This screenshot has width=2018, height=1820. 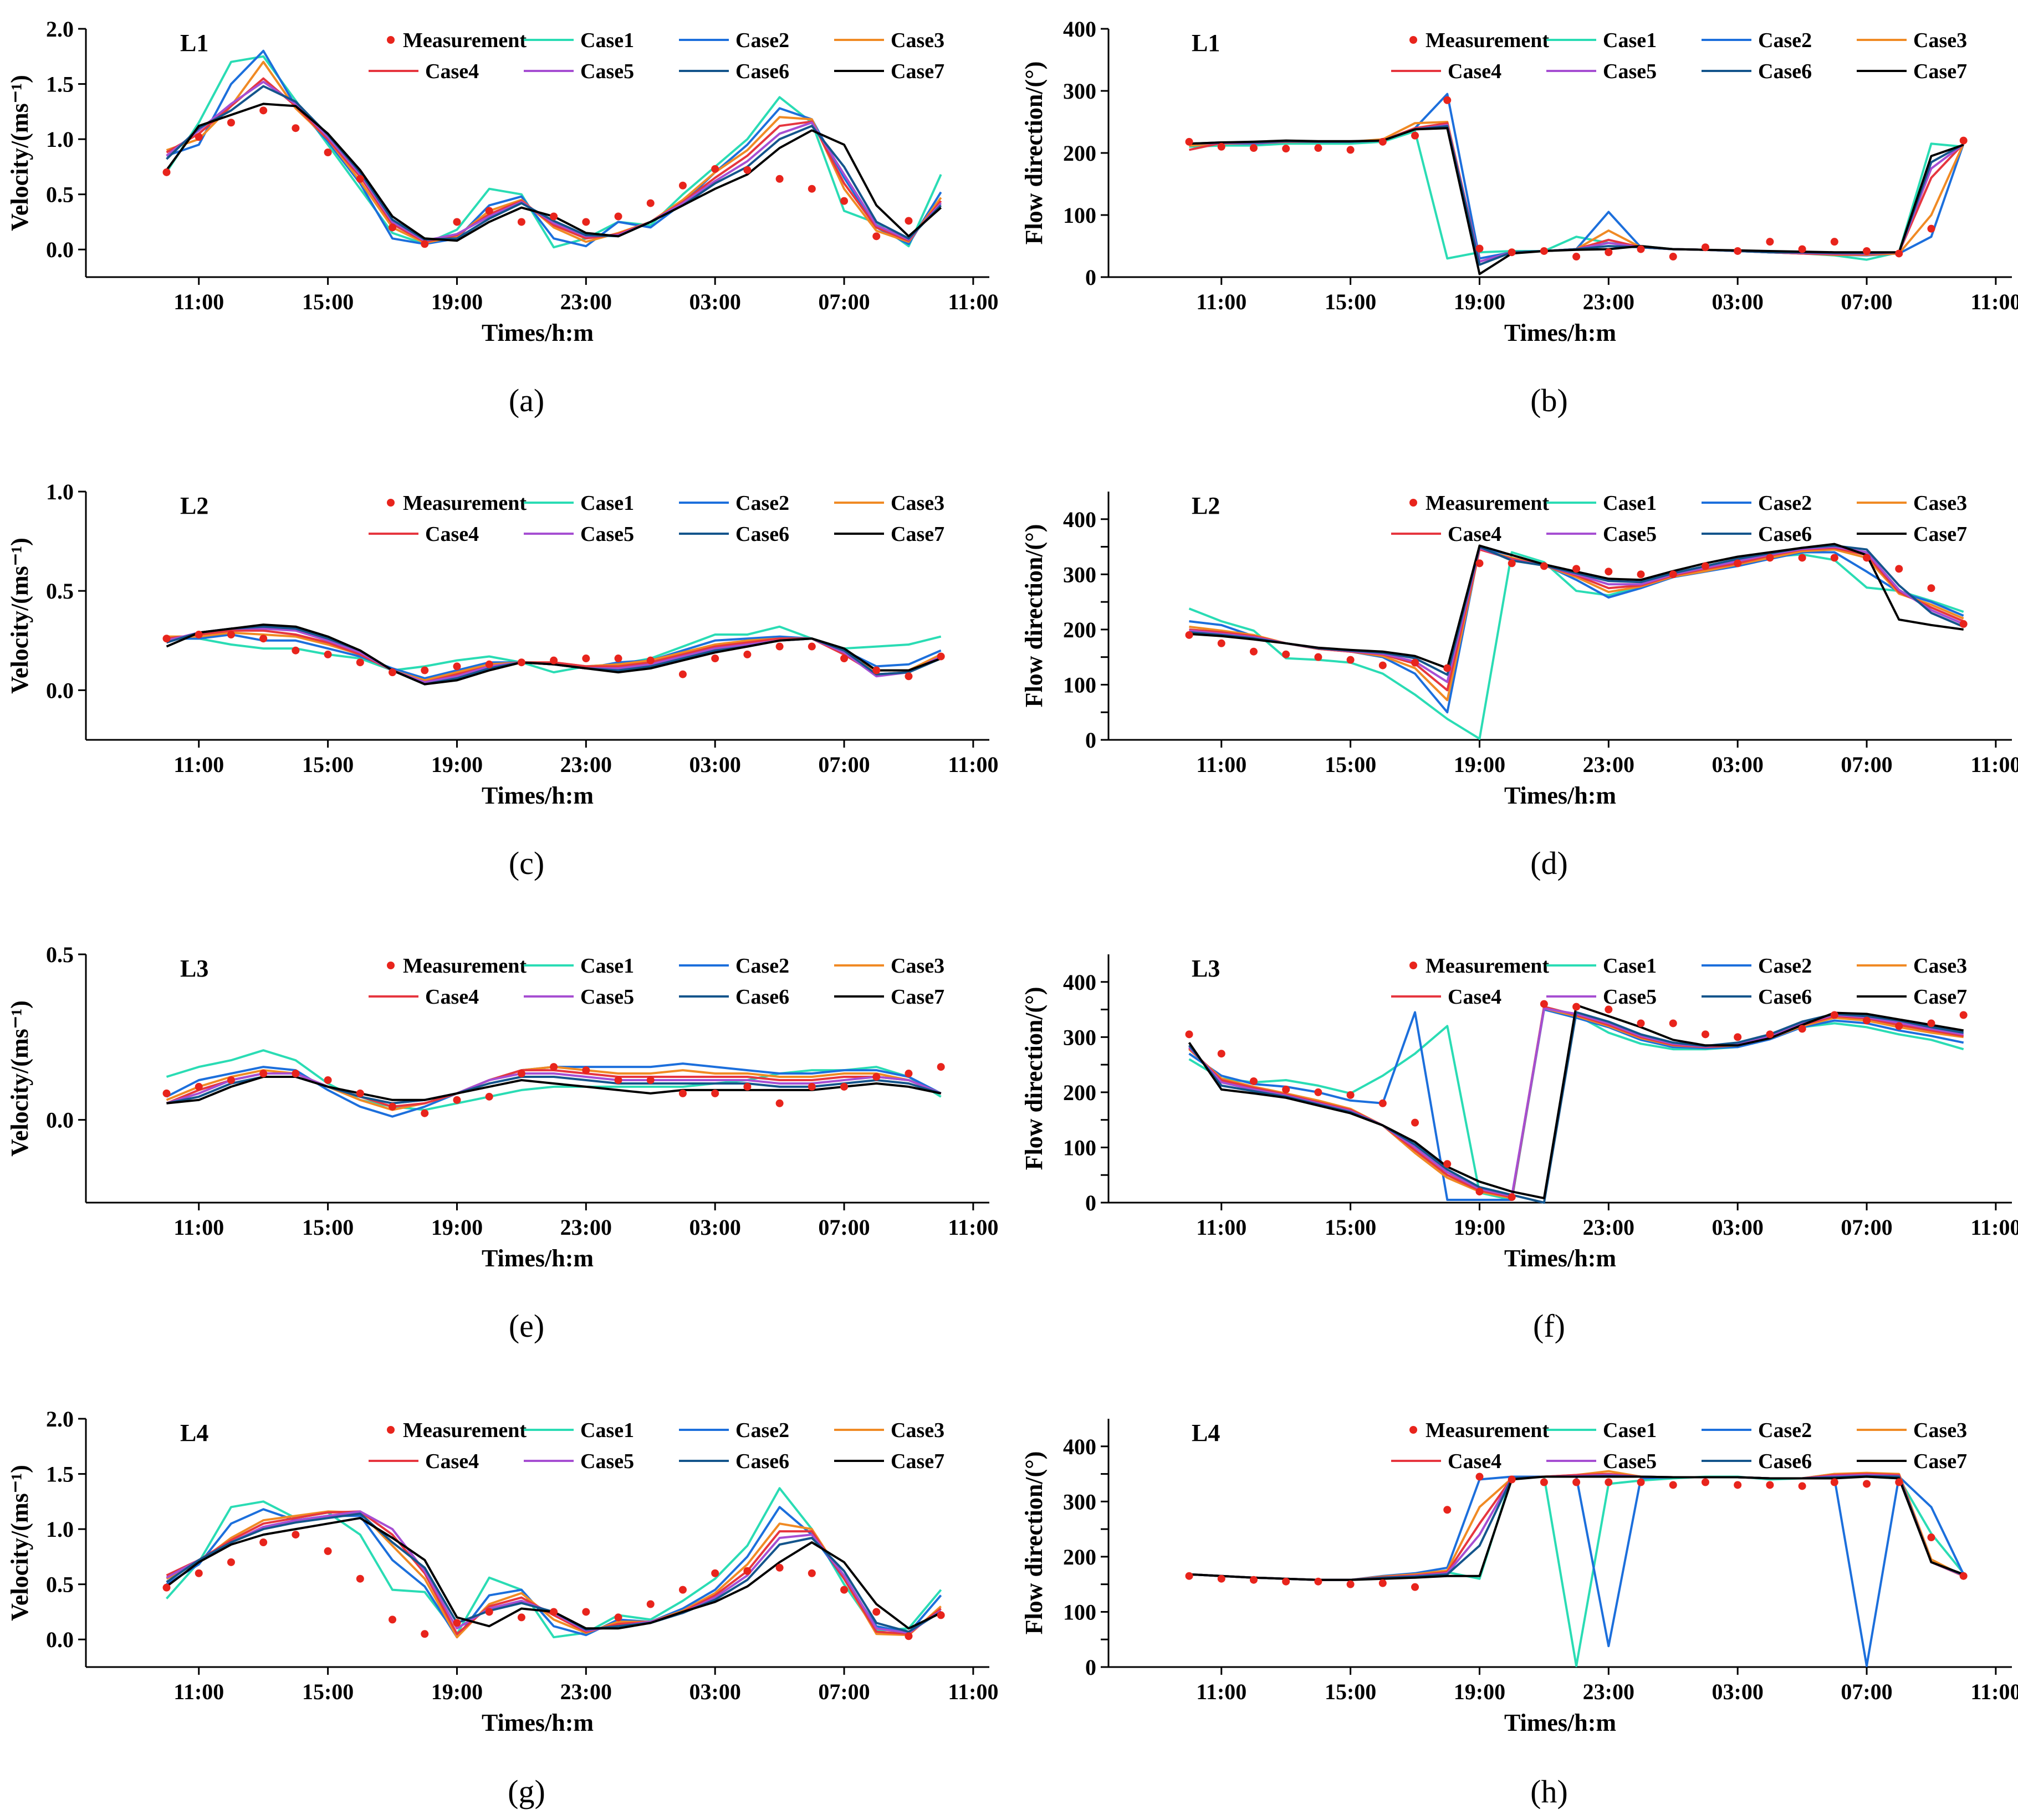 What do you see at coordinates (1413, 40) in the screenshot?
I see `legend-marker-measurement` at bounding box center [1413, 40].